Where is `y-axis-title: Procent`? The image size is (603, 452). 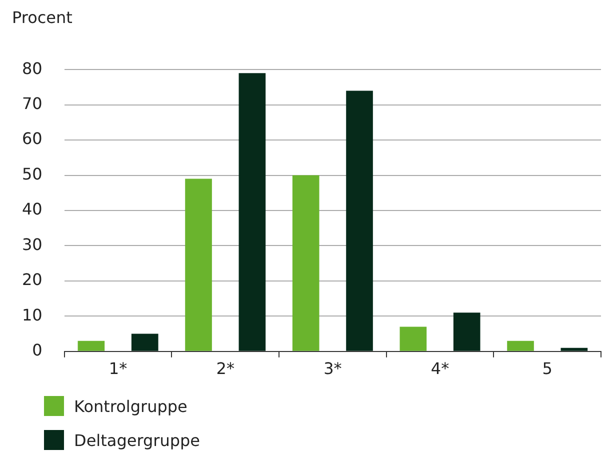 y-axis-title: Procent is located at coordinates (42, 17).